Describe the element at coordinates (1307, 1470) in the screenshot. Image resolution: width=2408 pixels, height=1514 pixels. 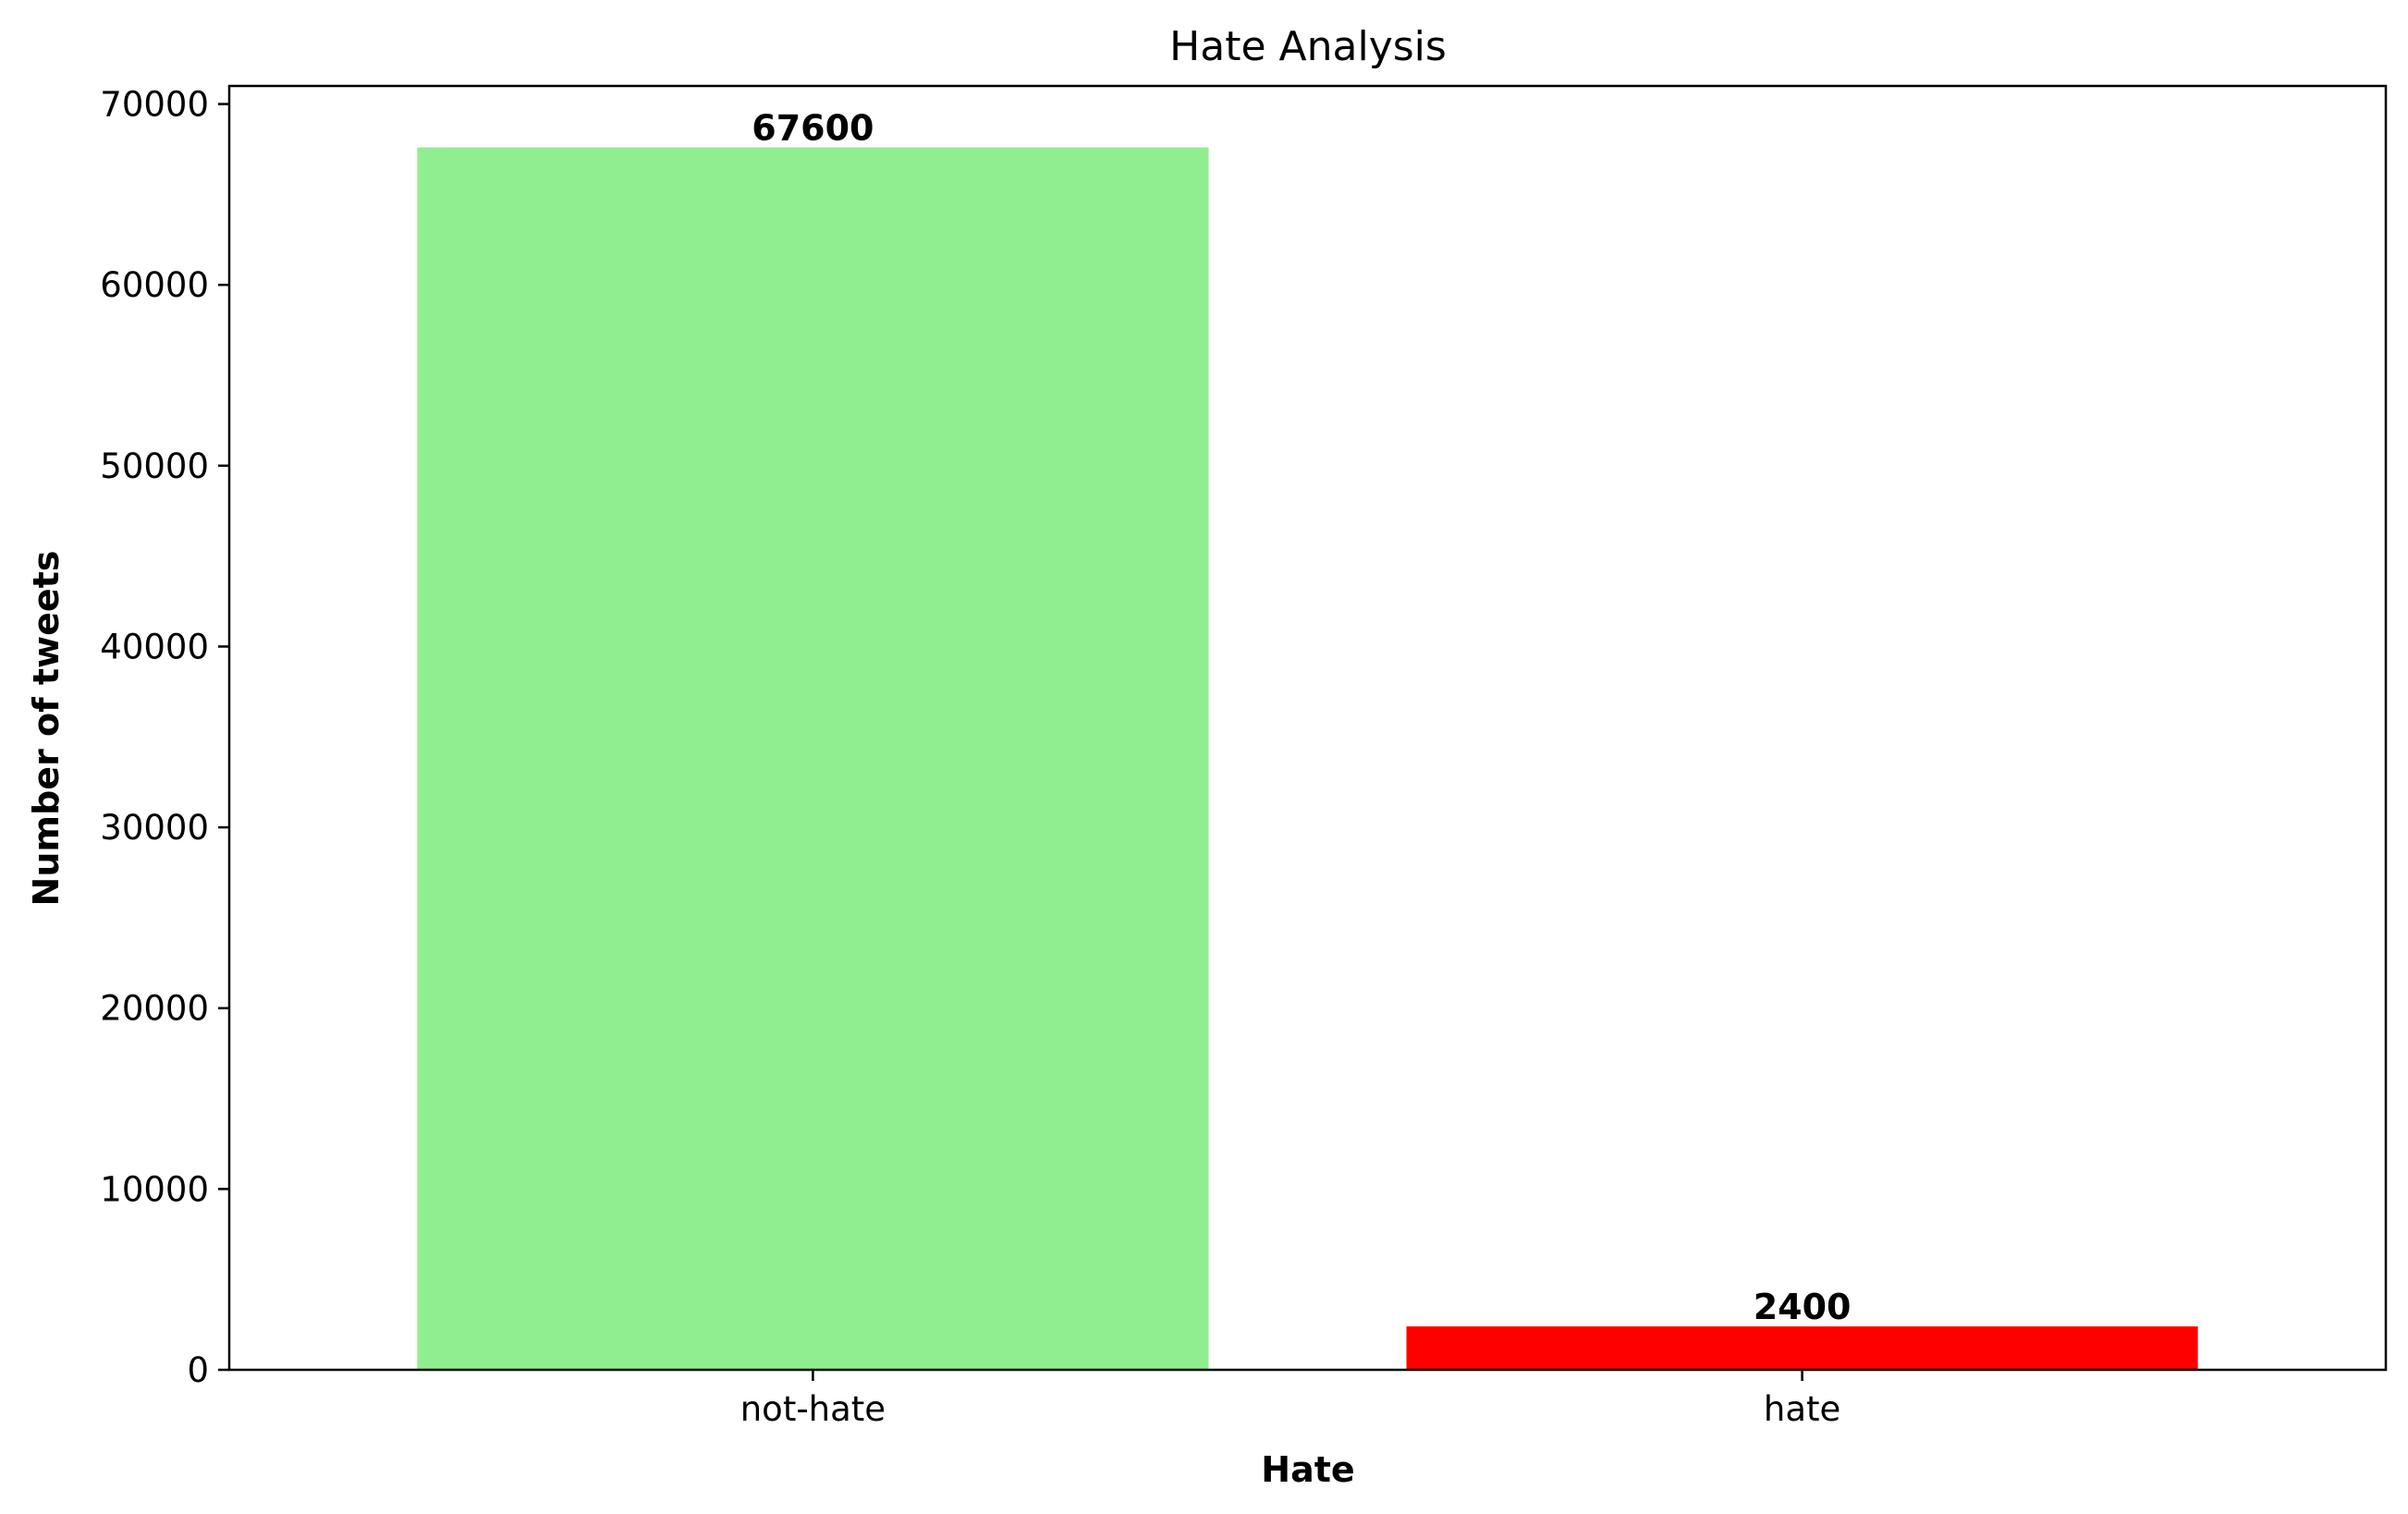
I see `x-axis-label: Hate` at that location.